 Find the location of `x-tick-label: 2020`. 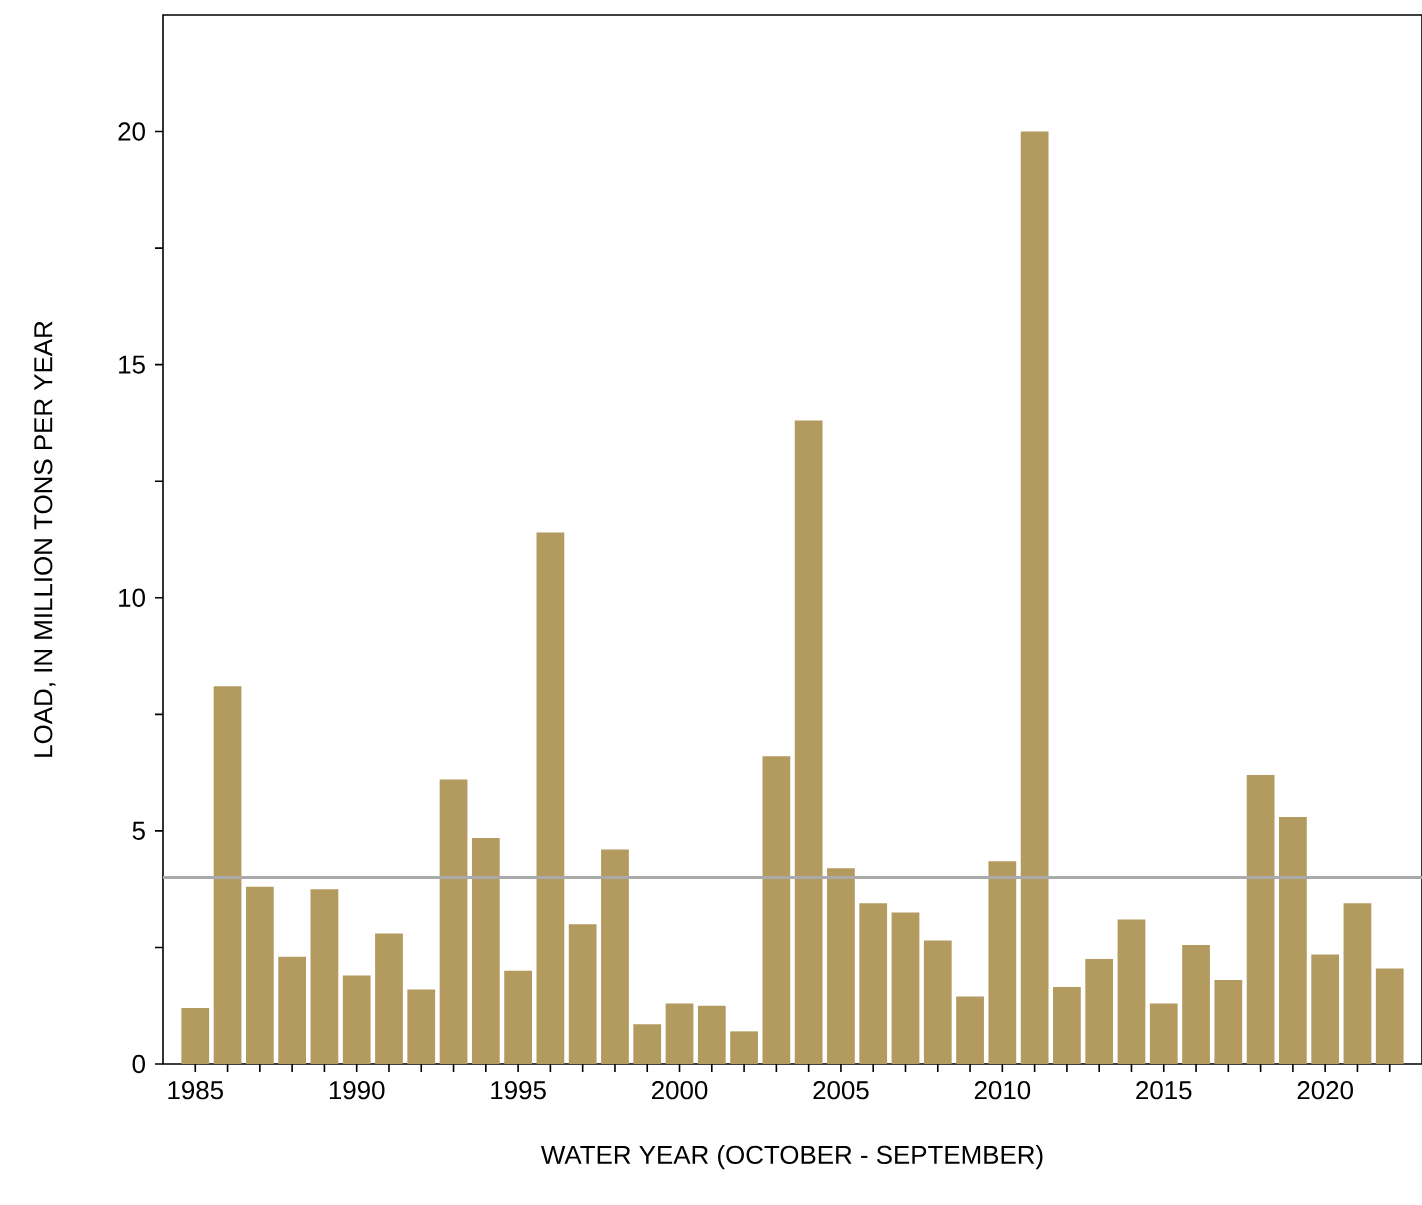

x-tick-label: 2020 is located at coordinates (1325, 1090).